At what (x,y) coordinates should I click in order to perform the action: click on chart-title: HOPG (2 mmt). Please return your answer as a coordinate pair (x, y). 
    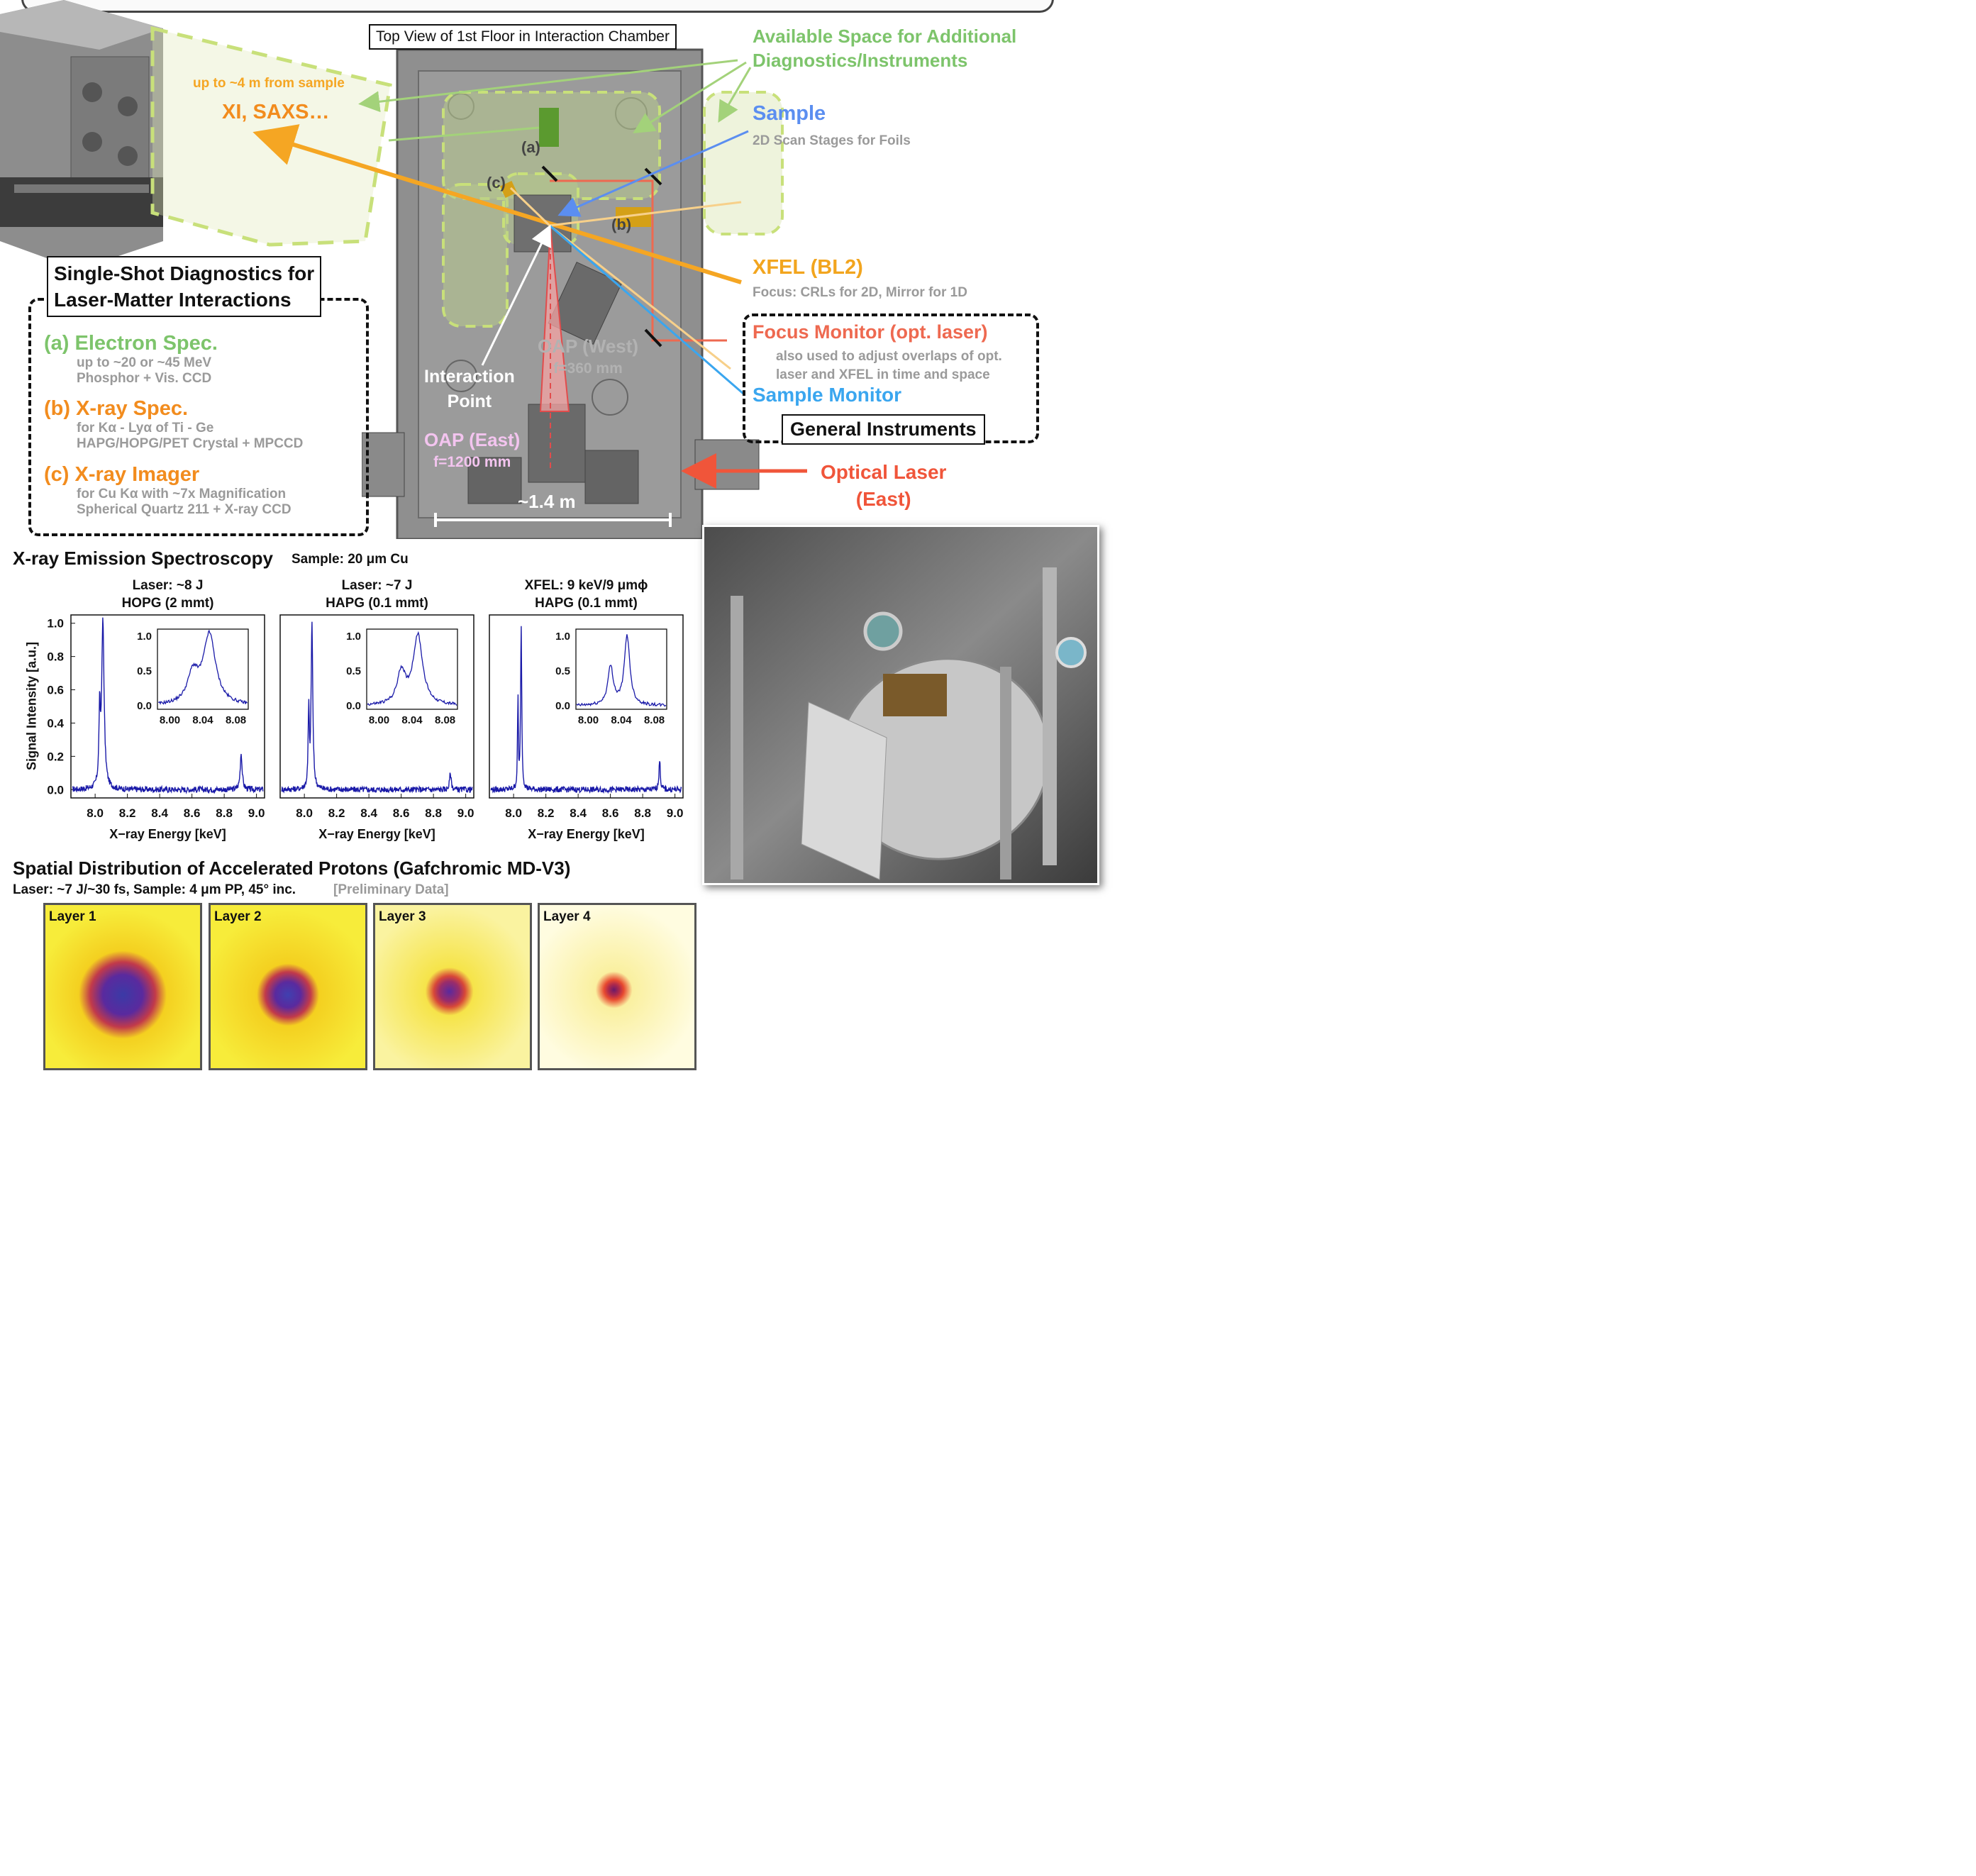
    Looking at the image, I should click on (168, 603).